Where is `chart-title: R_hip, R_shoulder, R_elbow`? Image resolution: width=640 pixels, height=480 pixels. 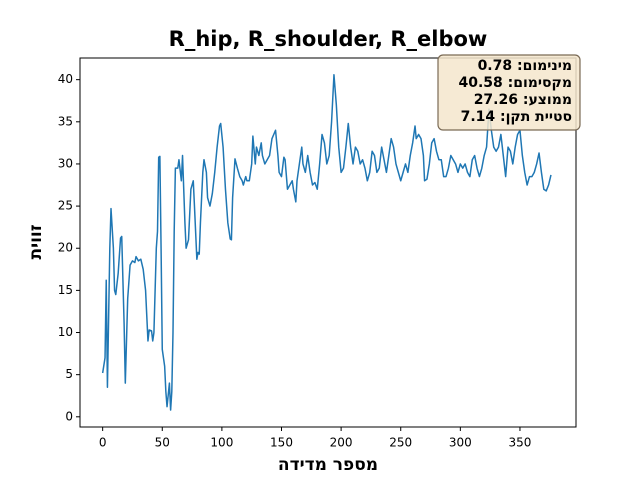
chart-title: R_hip, R_shoulder, R_elbow is located at coordinates (328, 39).